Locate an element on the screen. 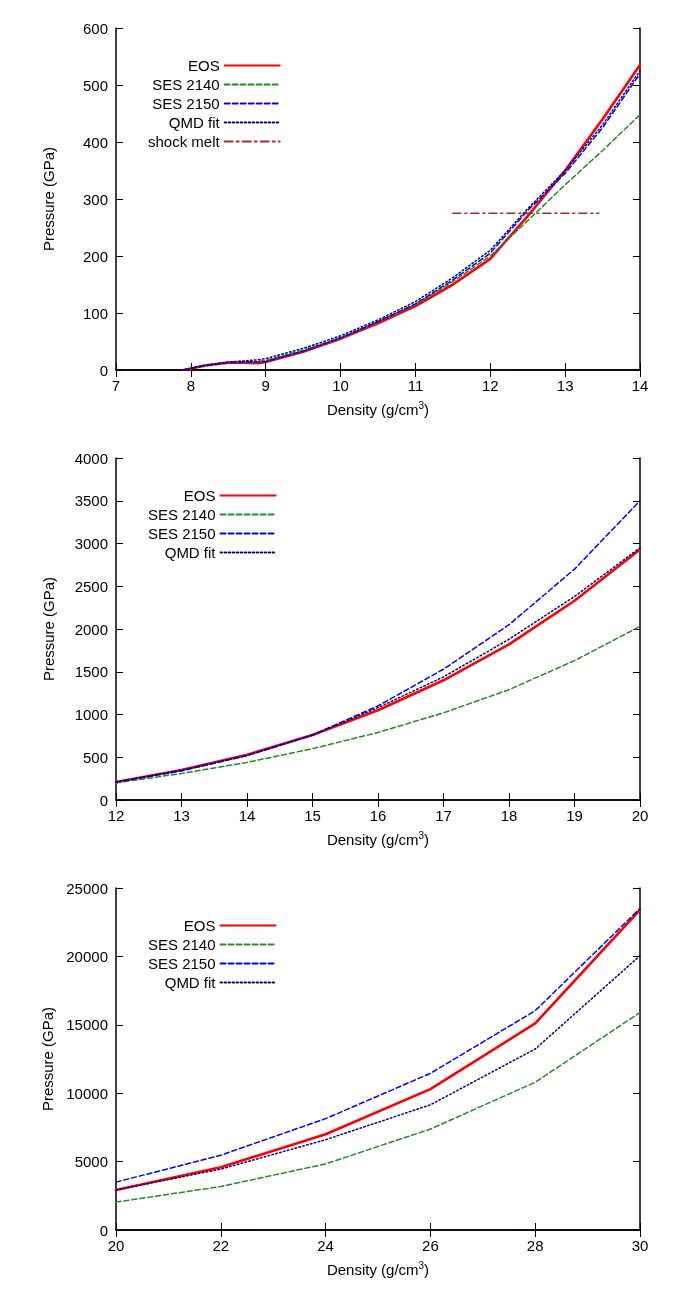 Image resolution: width=678 pixels, height=1305 pixels. y-tick-label: 1500 is located at coordinates (91, 672).